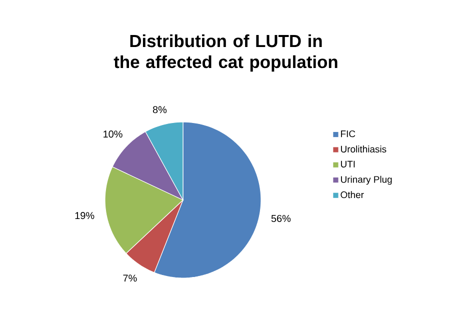 This screenshot has height=315, width=455. Describe the element at coordinates (130, 278) in the screenshot. I see `data-label: 7%` at that location.